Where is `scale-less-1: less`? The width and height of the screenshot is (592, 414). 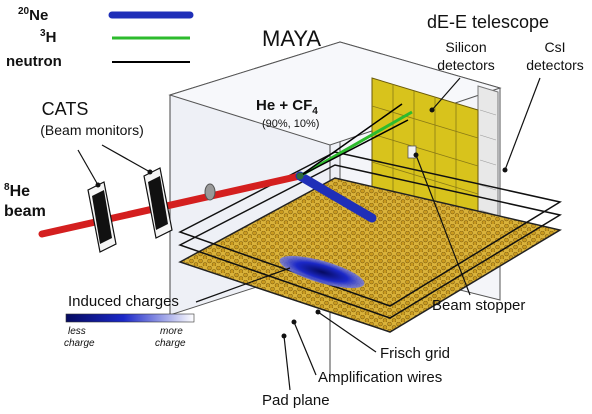 scale-less-1: less is located at coordinates (77, 331).